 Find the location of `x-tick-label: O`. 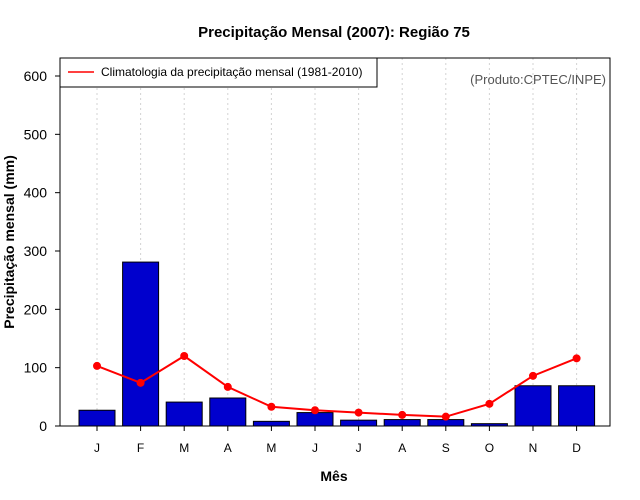

x-tick-label: O is located at coordinates (489, 448).